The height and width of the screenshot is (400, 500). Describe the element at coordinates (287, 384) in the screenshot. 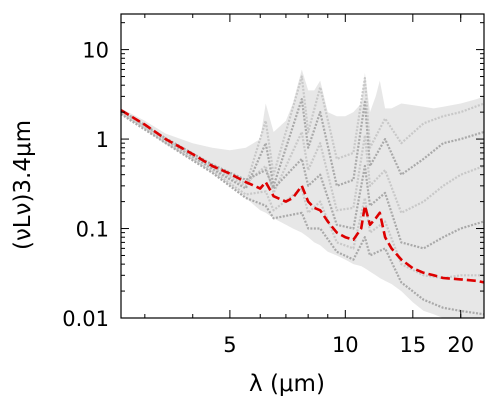

I see `x-axis-title: λ (μm)` at that location.